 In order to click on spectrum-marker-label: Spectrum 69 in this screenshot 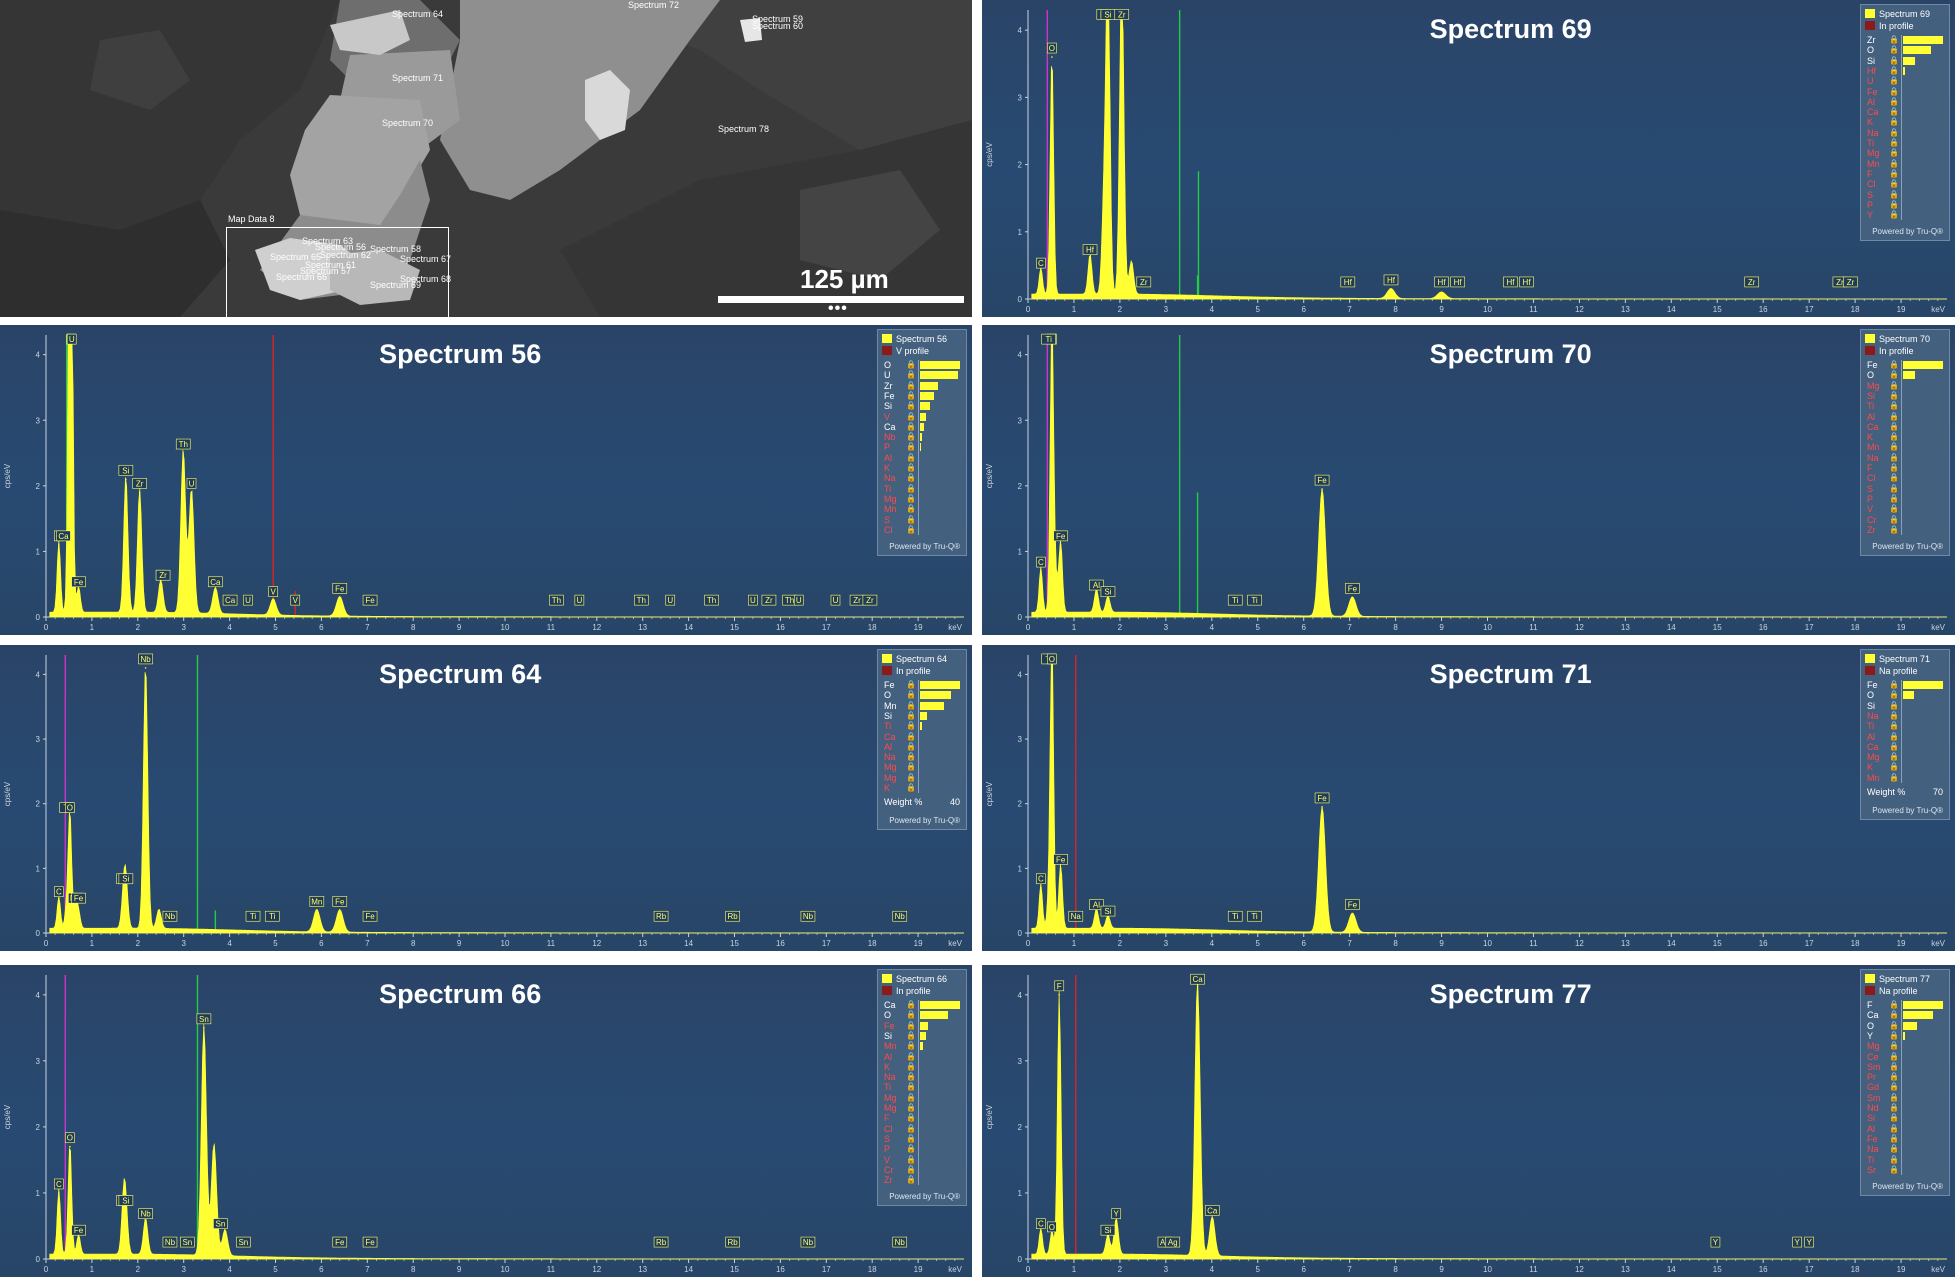, I will do `click(396, 285)`.